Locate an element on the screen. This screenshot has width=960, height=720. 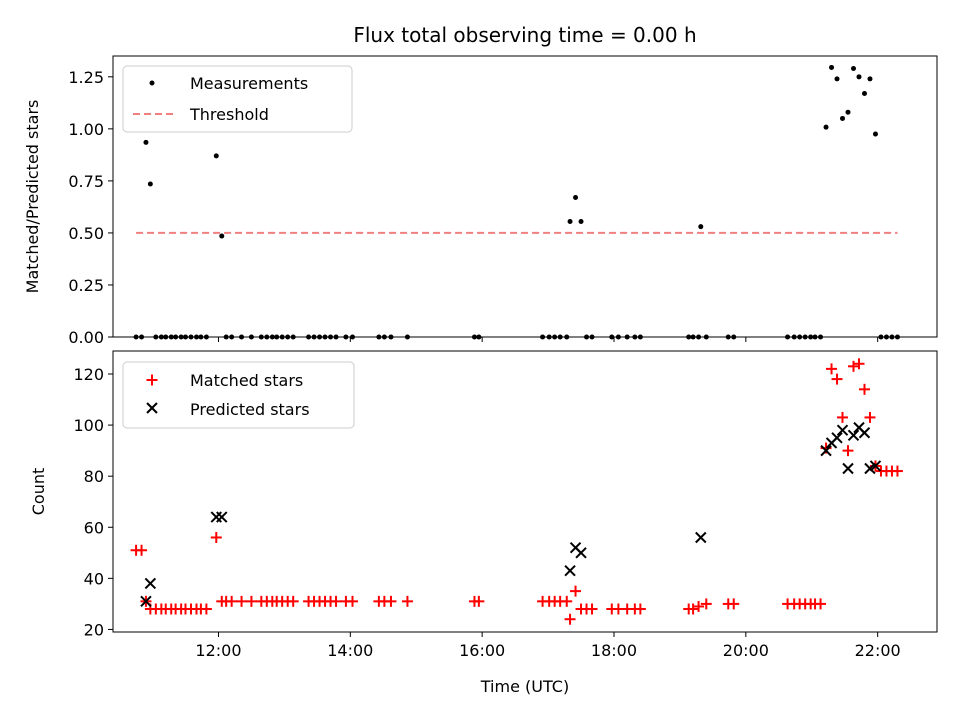
x-tick-label: 16:00 is located at coordinates (482, 650).